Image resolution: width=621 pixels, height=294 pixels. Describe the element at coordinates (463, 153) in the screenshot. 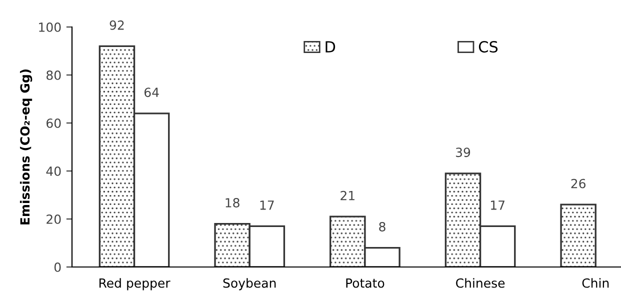

I see `data-label: 39` at that location.